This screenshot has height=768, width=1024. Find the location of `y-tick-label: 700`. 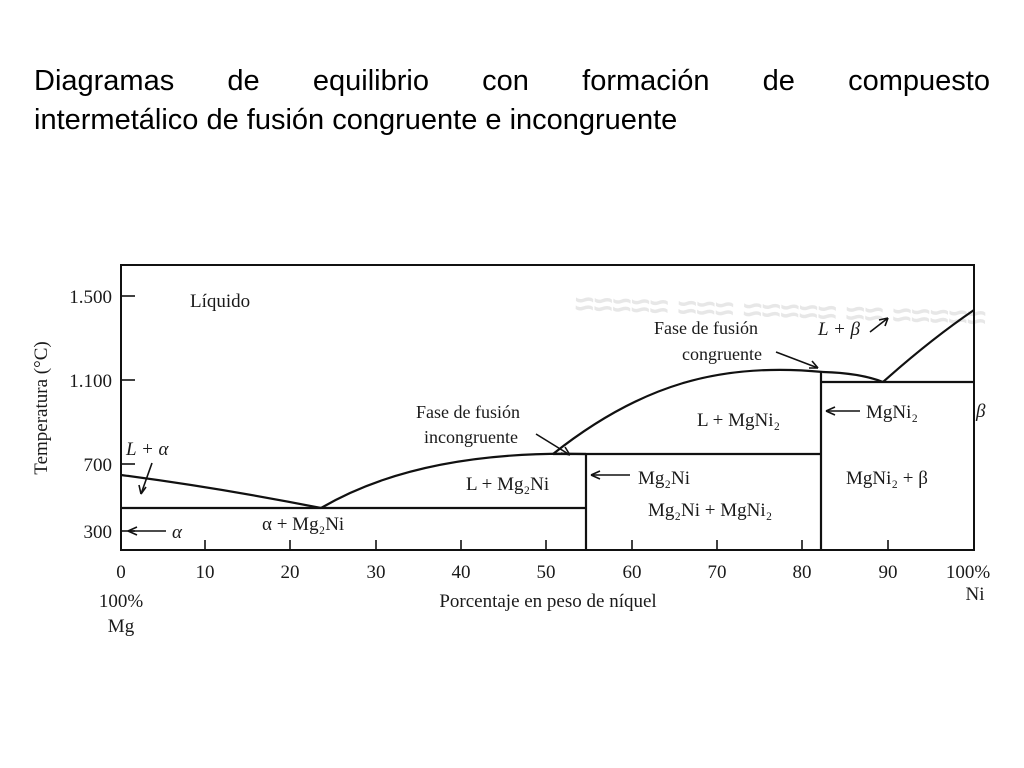

y-tick-label: 700 is located at coordinates (98, 465).